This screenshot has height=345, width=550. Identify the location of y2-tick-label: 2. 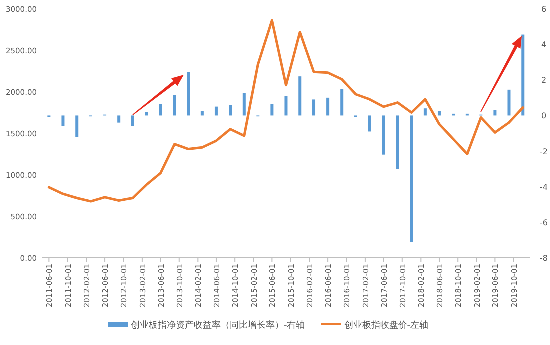
(544, 81).